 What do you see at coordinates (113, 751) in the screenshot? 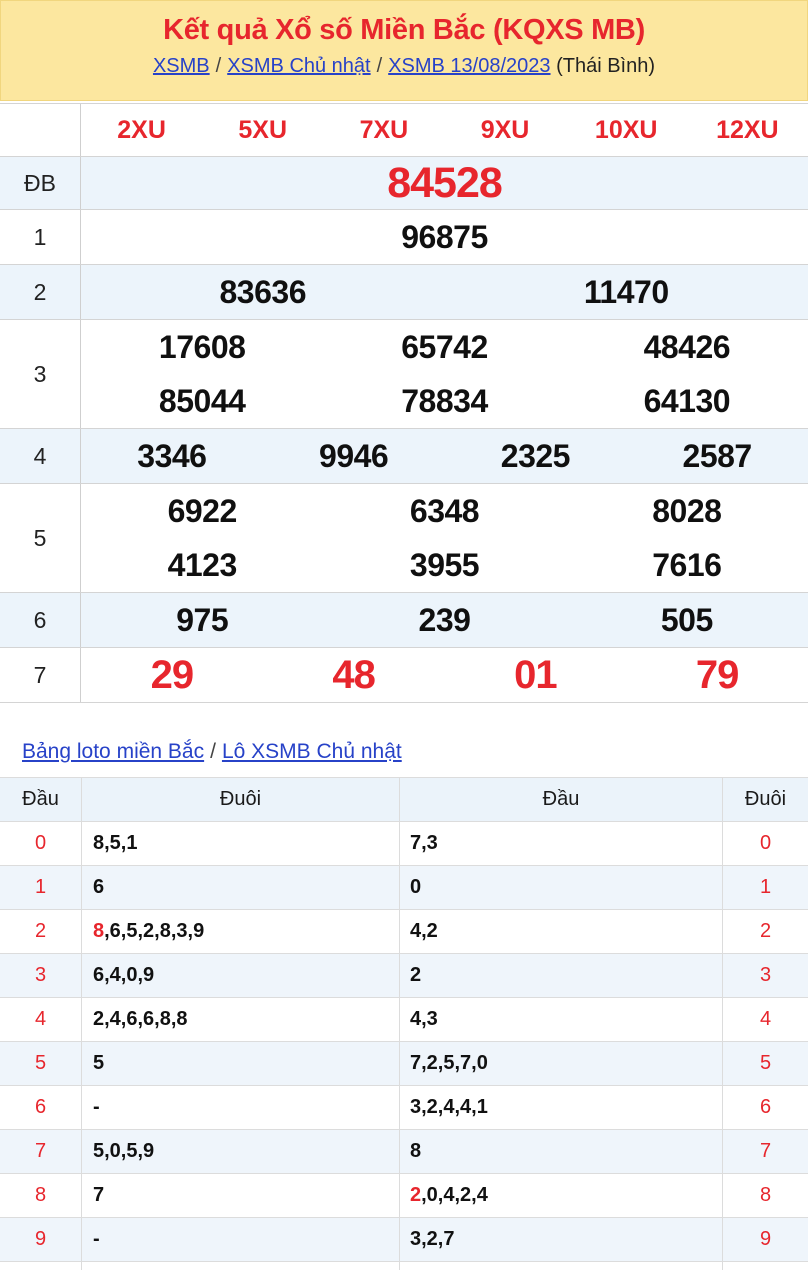
I see `loto-link-bang-loto: Bảng loto miền Bắc` at bounding box center [113, 751].